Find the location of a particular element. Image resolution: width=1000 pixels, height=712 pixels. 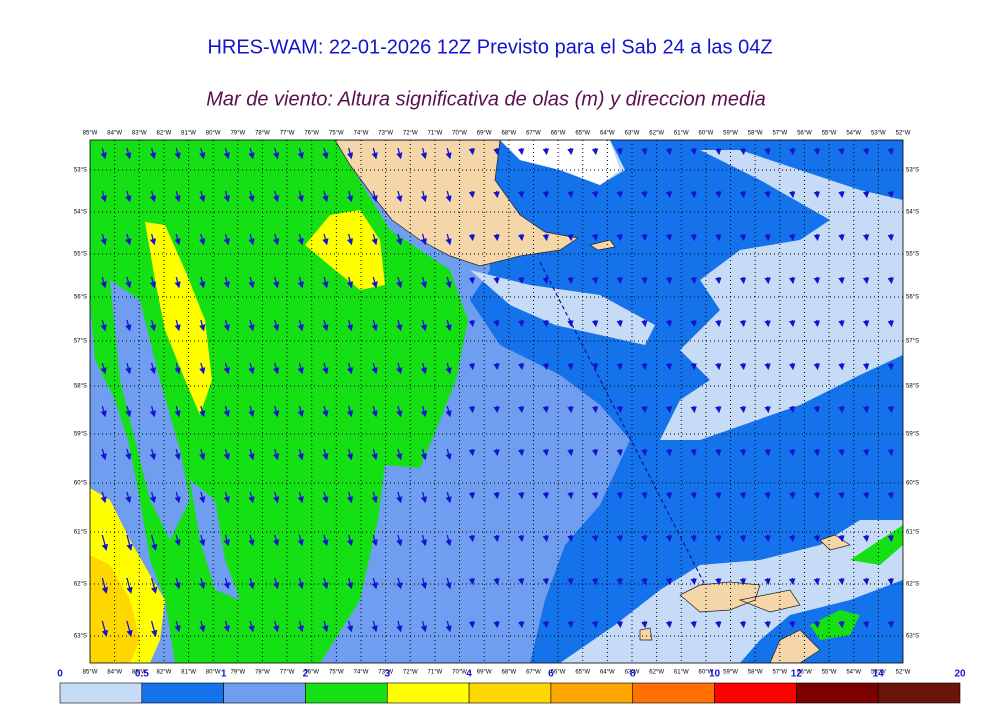

longitude-label: 63°W is located at coordinates (632, 673).